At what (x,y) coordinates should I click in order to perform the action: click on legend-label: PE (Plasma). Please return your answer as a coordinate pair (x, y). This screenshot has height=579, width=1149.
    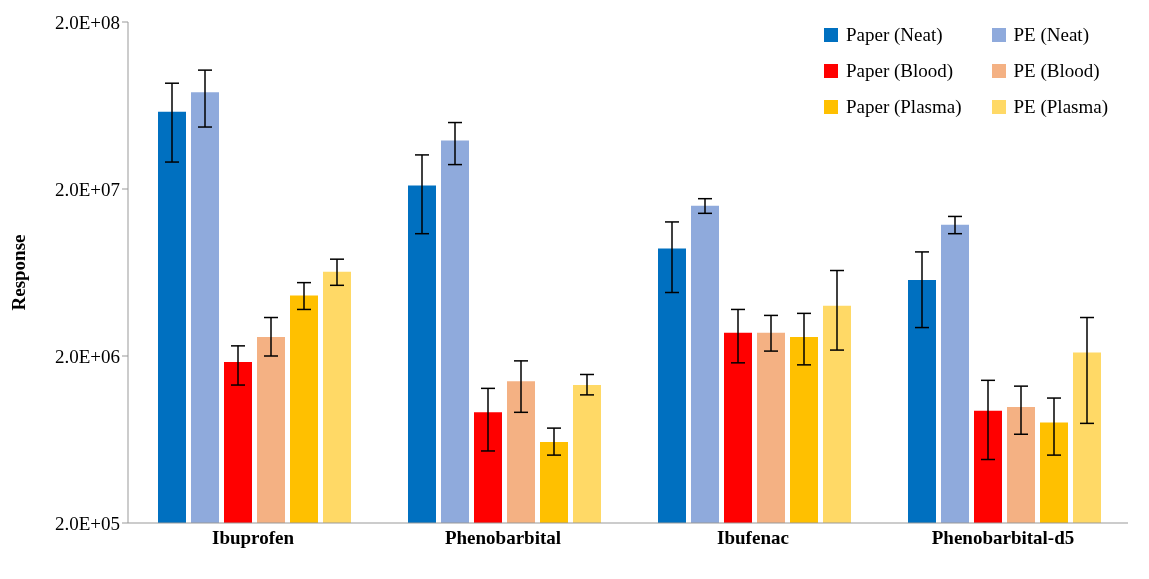
    Looking at the image, I should click on (1060, 107).